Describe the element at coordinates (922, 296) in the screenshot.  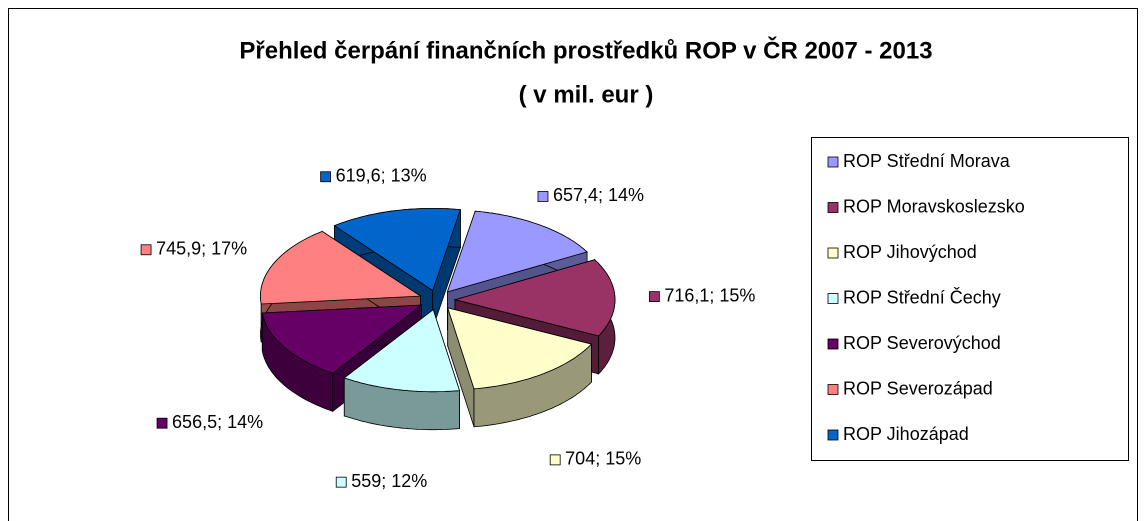
I see `legend-label: ROP Střední Čechy` at that location.